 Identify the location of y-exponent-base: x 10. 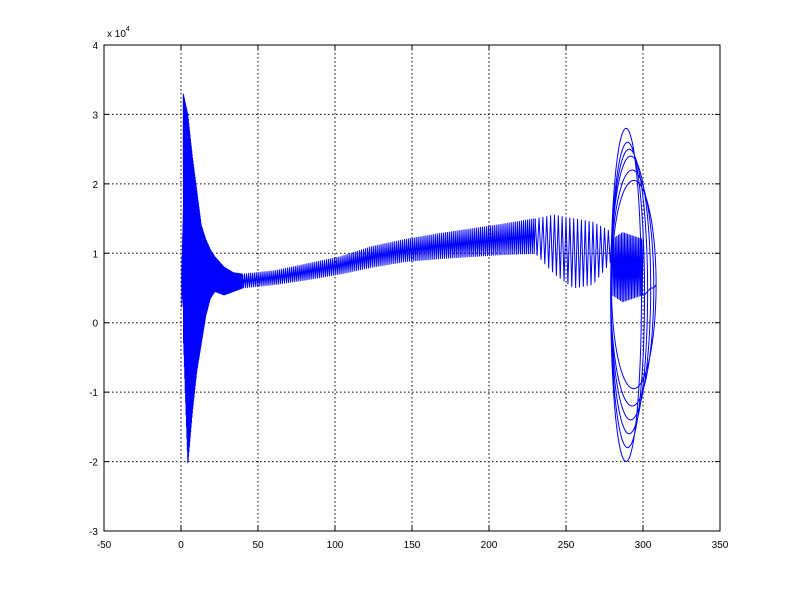
(116, 34).